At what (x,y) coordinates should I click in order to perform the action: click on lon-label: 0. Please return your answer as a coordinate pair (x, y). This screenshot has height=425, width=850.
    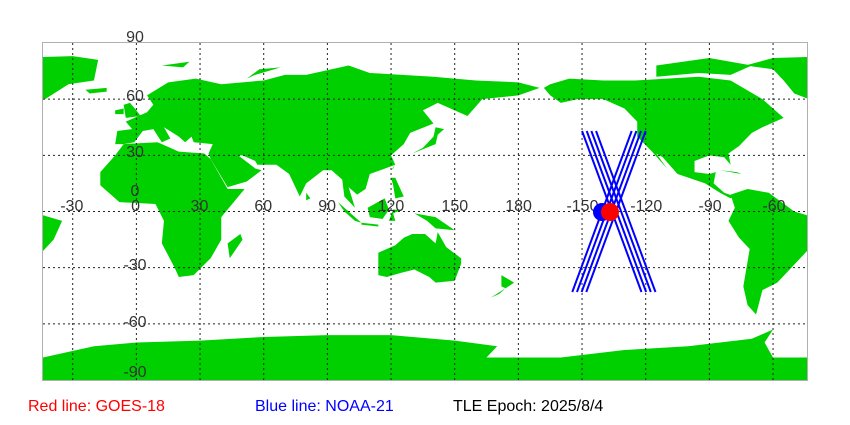
    Looking at the image, I should click on (136, 206).